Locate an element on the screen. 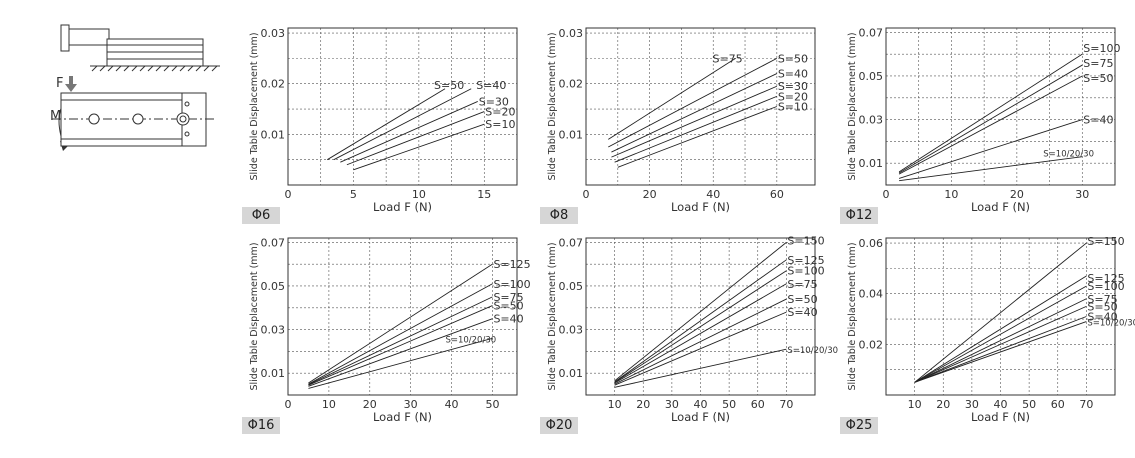 This screenshot has width=1135, height=458. chart-label: Φ6 is located at coordinates (261, 215).